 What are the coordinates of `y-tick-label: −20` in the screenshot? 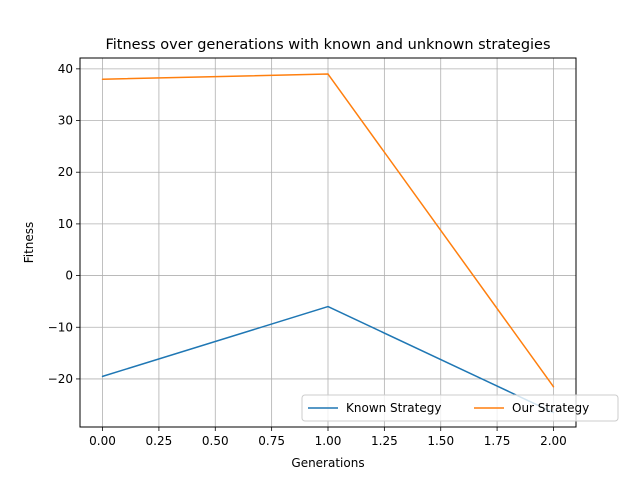 It's located at (60, 379).